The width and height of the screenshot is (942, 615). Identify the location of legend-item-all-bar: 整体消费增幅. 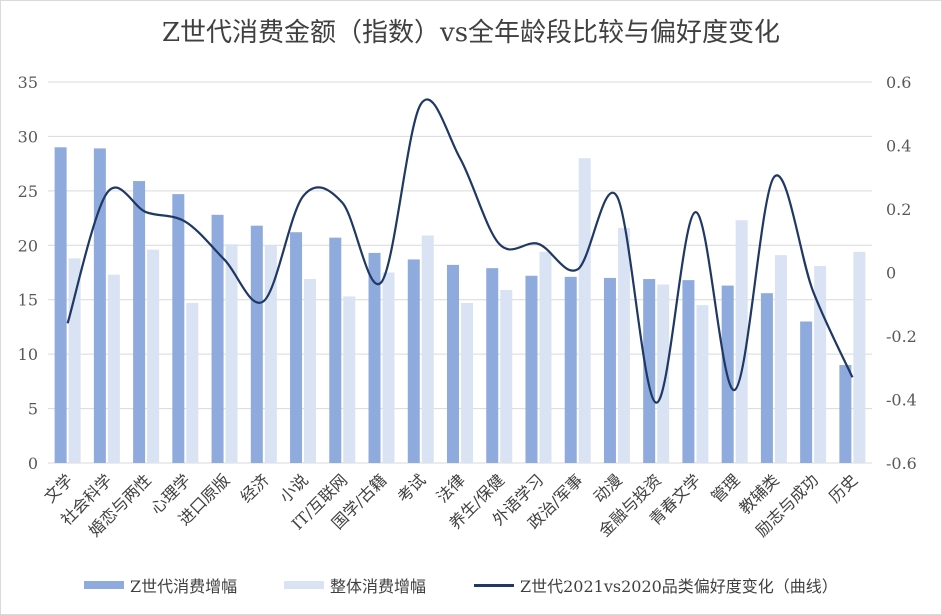
(355, 585).